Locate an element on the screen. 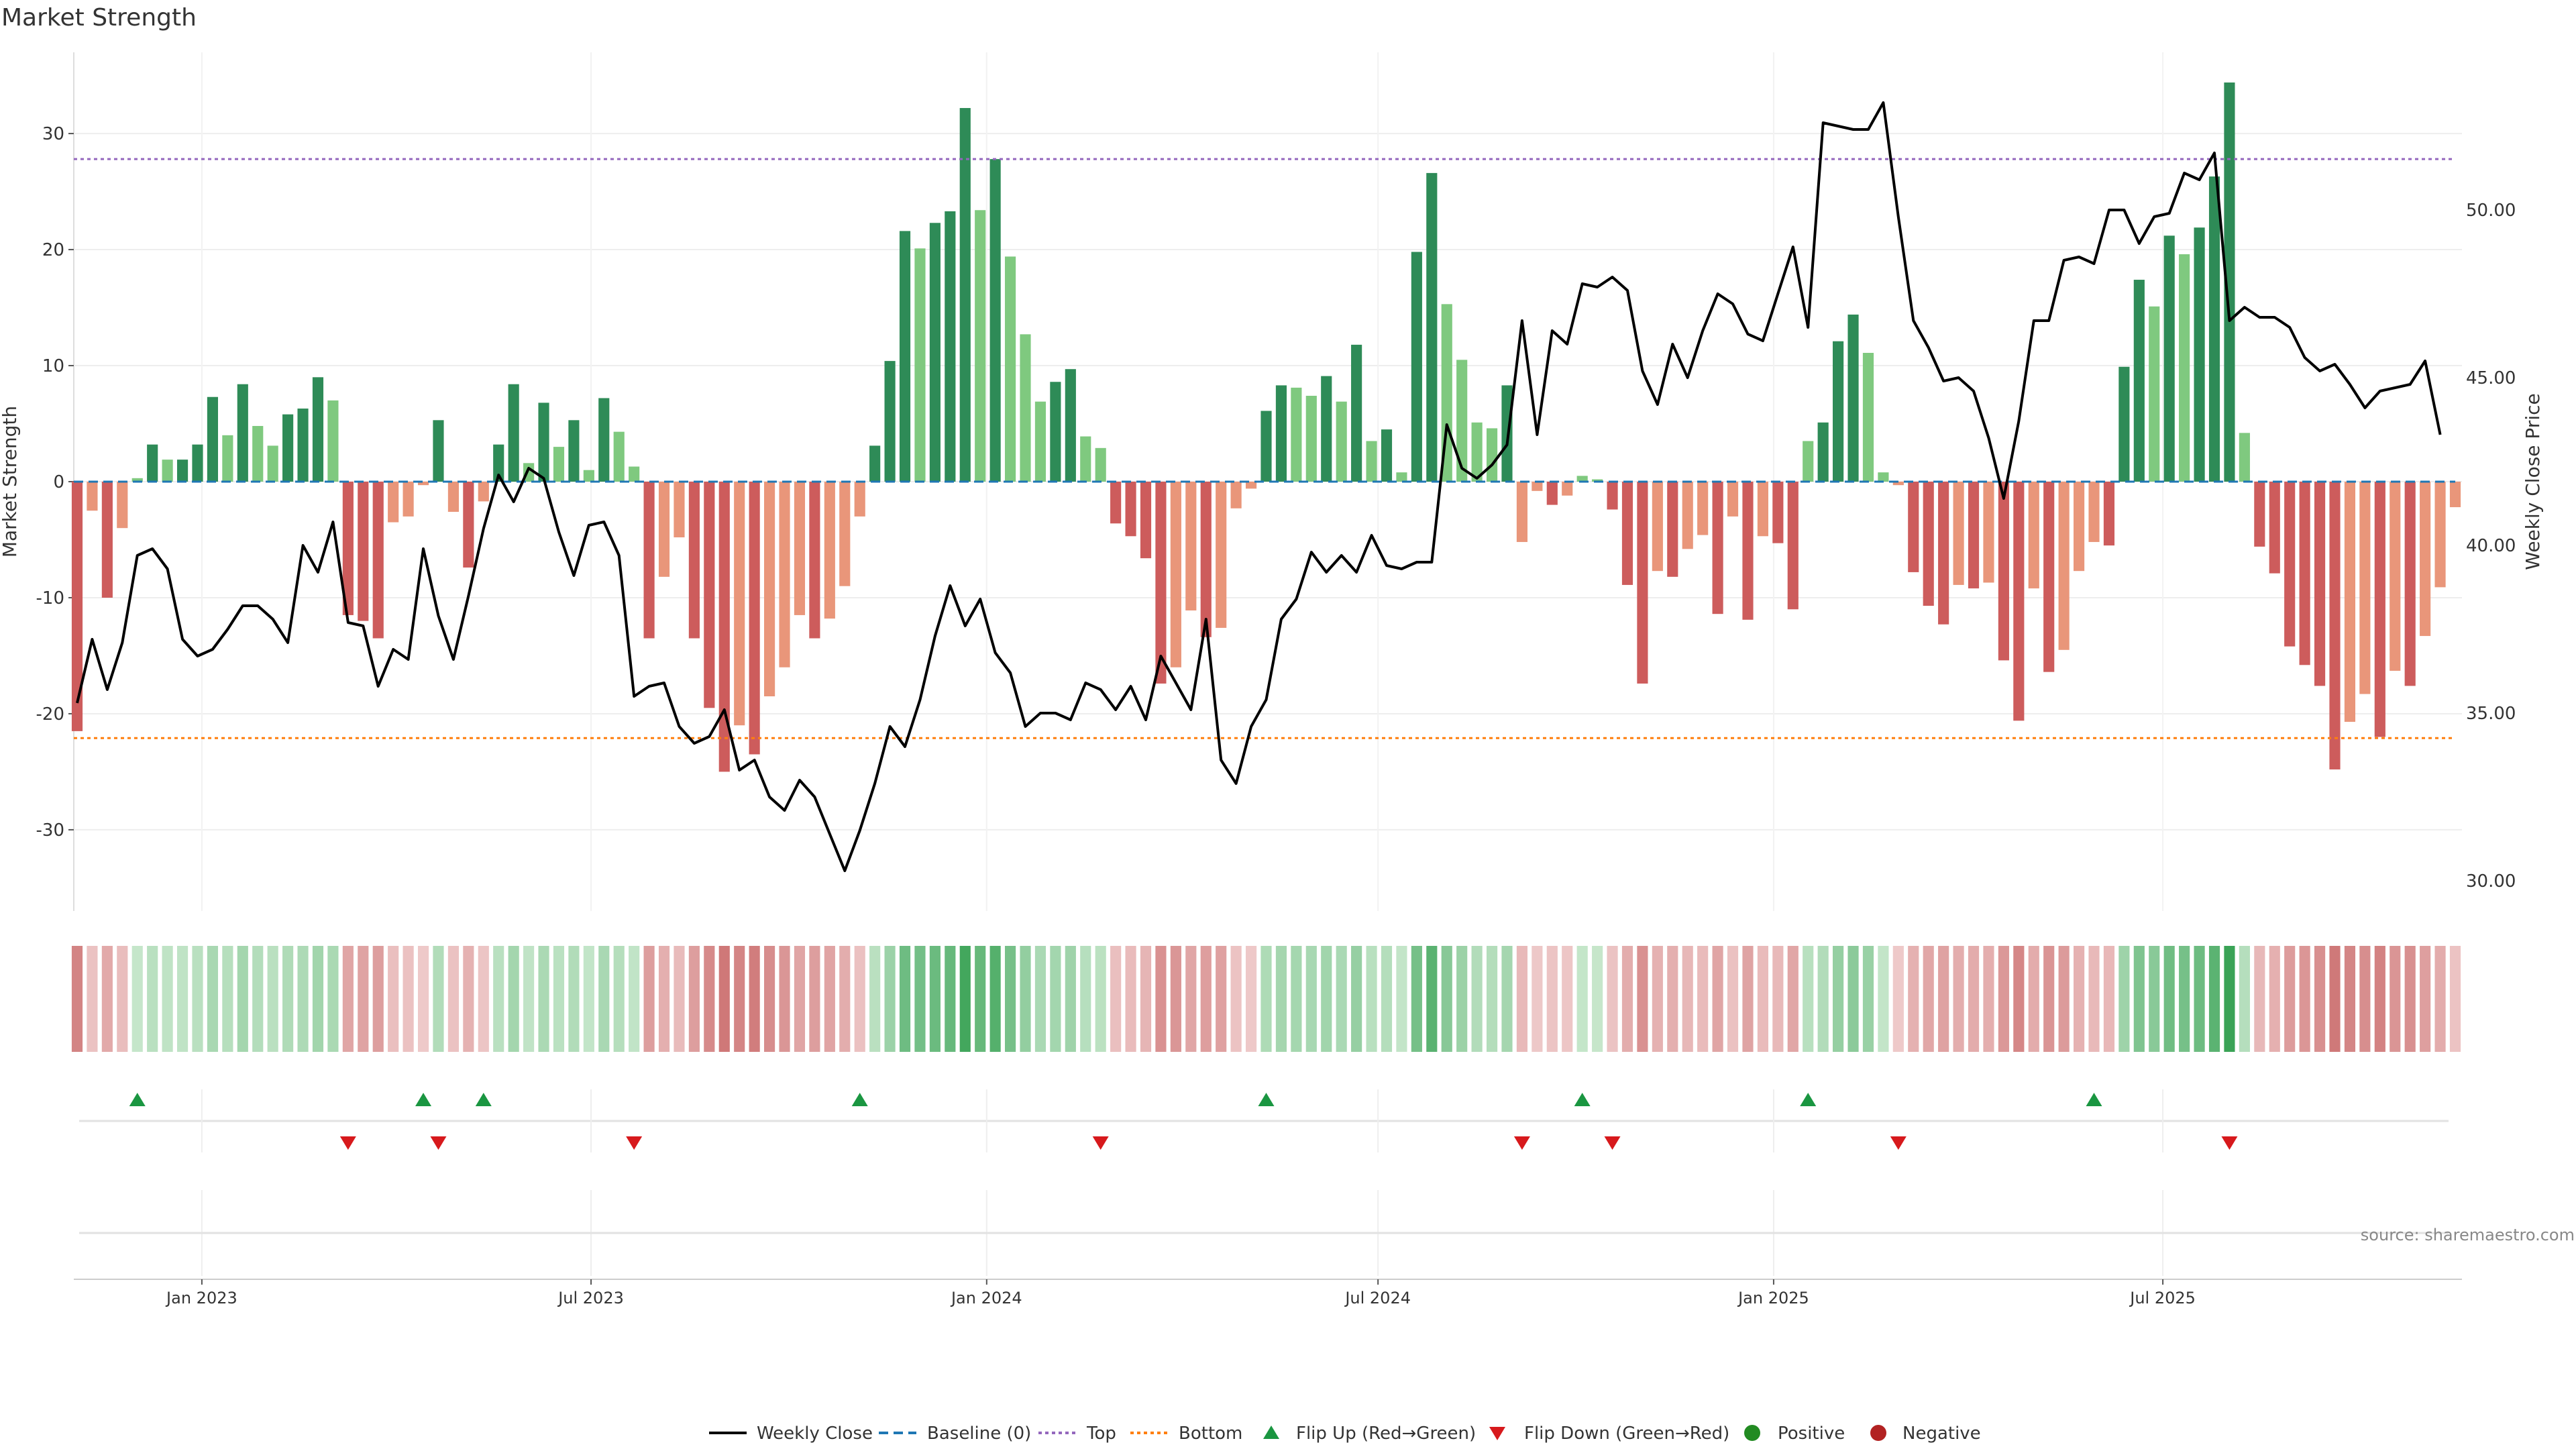 This screenshot has height=1449, width=2576. y-left-tick-label: 0 is located at coordinates (58, 482).